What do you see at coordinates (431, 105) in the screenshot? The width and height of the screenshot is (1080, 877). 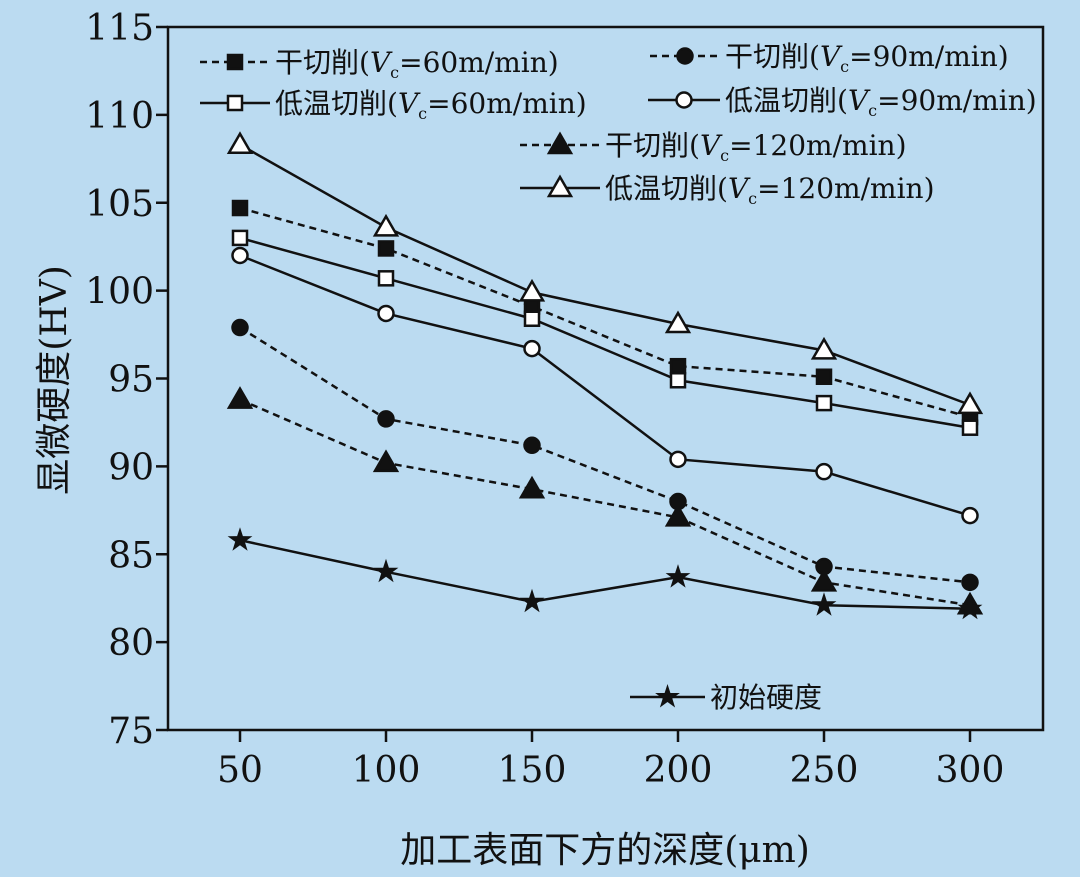 I see `legend-label: 低温切削(Vc=60m/min)` at bounding box center [431, 105].